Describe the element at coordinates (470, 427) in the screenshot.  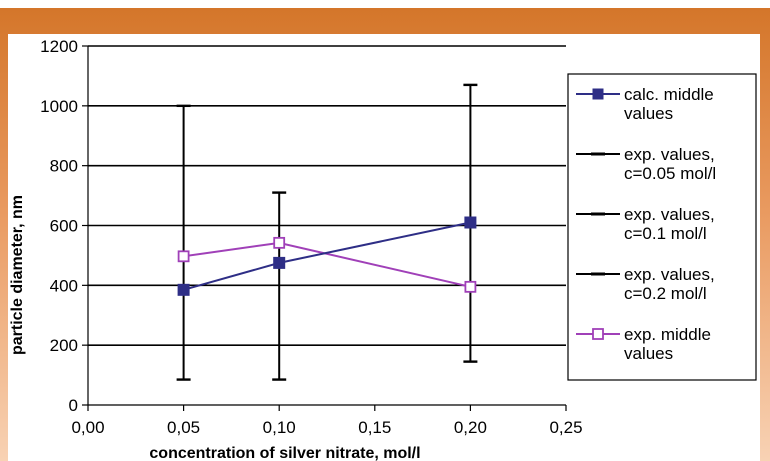
I see `x-tick-label: 0,20` at that location.